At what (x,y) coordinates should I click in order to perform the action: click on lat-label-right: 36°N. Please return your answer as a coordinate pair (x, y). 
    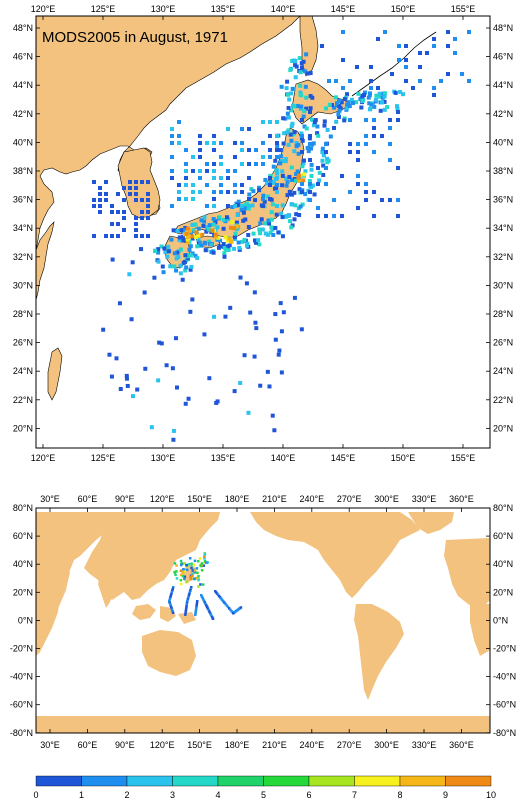
    Looking at the image, I should click on (503, 200).